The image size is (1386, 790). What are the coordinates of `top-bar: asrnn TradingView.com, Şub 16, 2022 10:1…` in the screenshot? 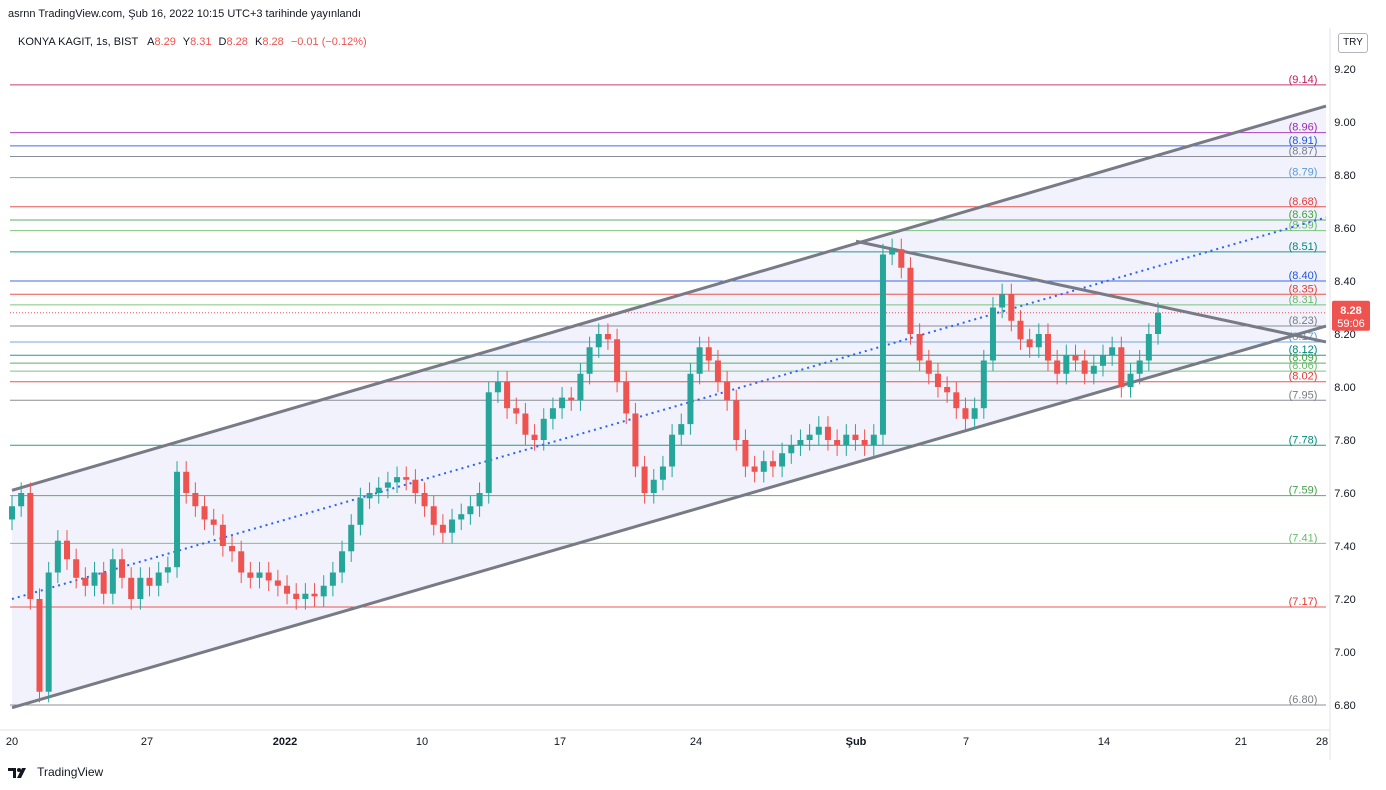 It's located at (693, 14).